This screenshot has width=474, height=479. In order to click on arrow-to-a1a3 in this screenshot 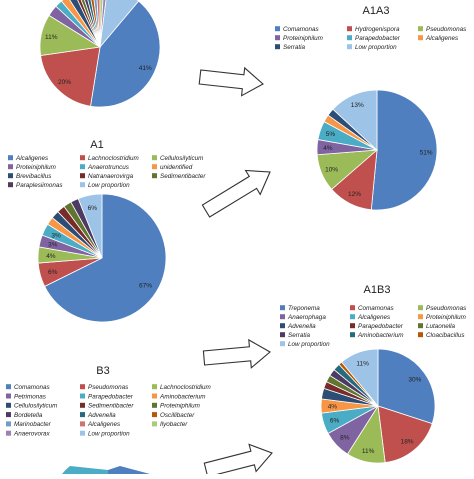, I will do `click(231, 81)`.